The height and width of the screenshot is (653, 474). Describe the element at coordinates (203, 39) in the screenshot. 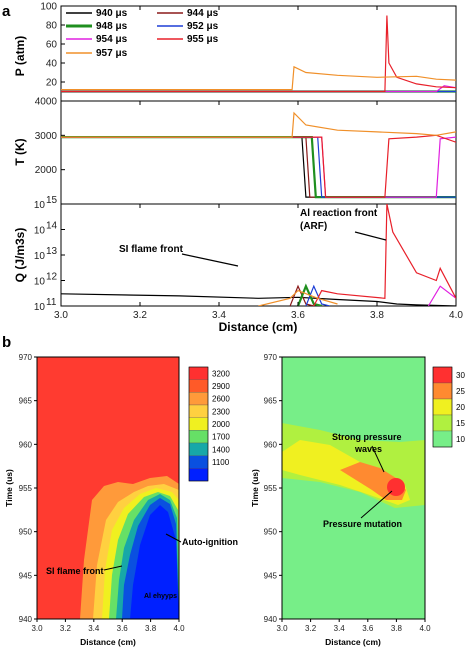

I see `legend-entry-5: 955 μs` at that location.